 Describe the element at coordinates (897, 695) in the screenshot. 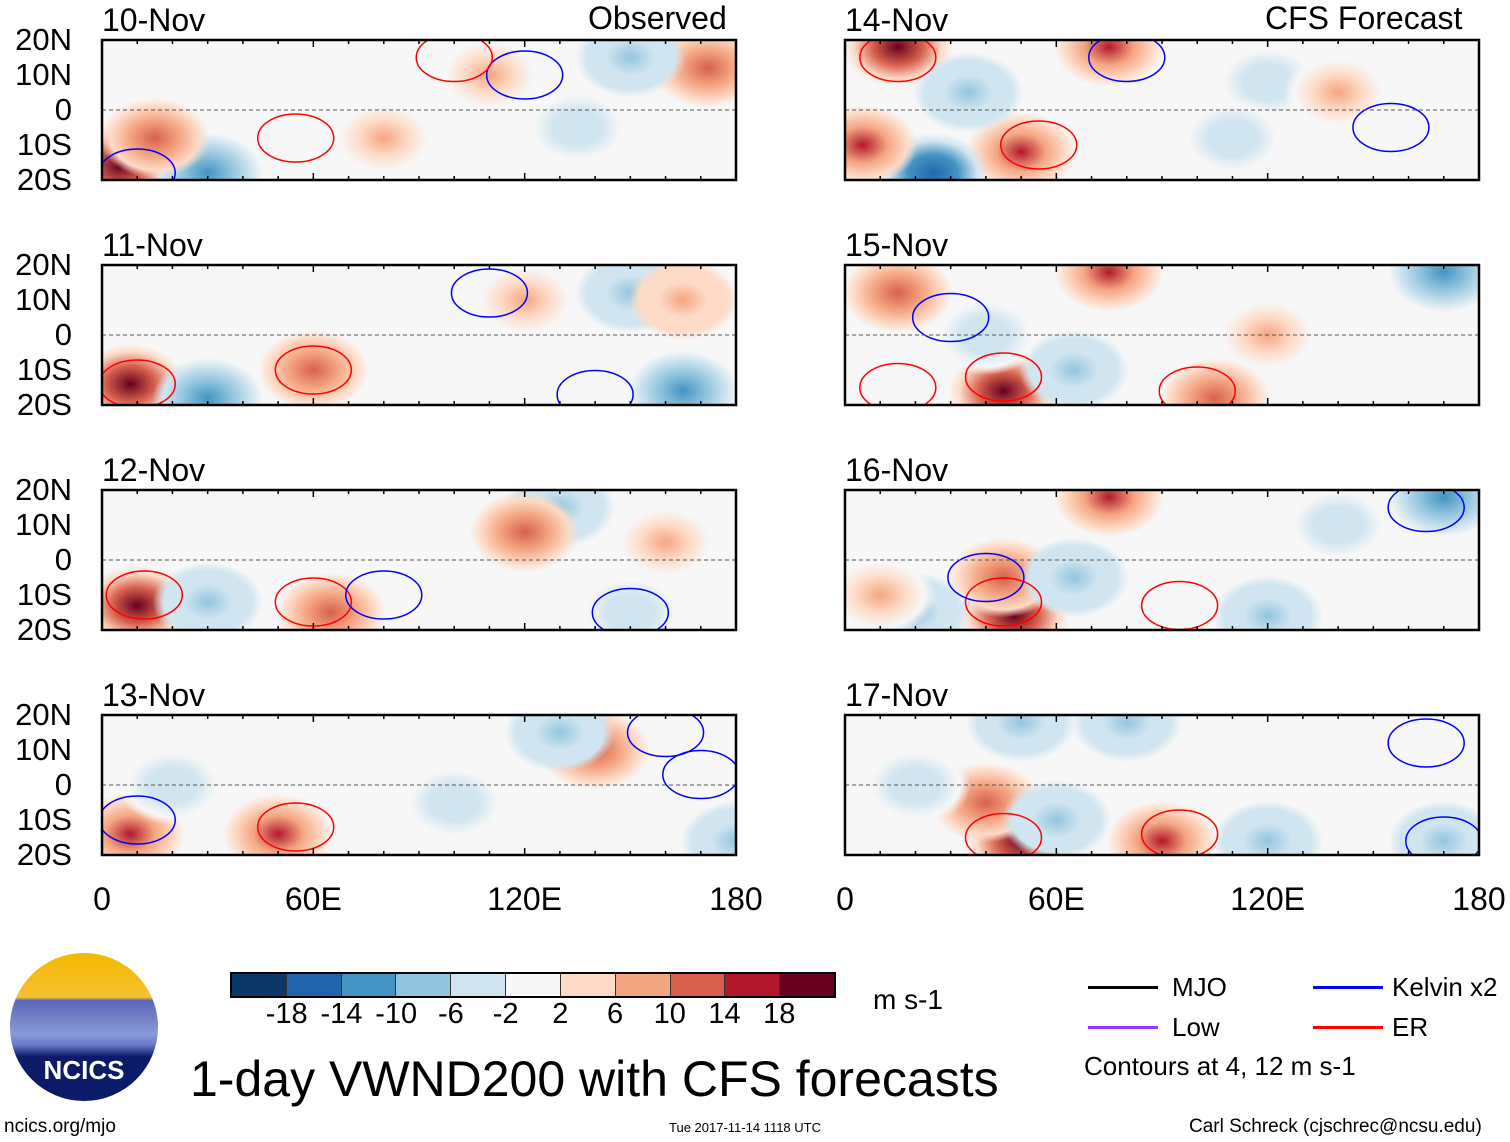

I see `panel-date-label: 17-Nov` at that location.